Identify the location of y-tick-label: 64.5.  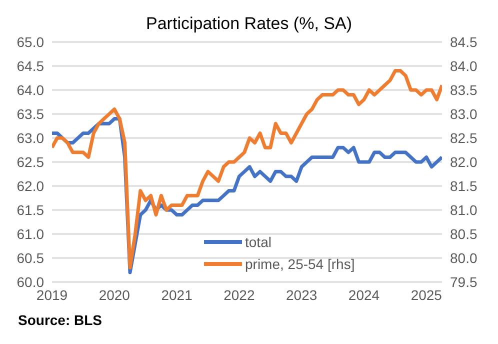
(30, 66).